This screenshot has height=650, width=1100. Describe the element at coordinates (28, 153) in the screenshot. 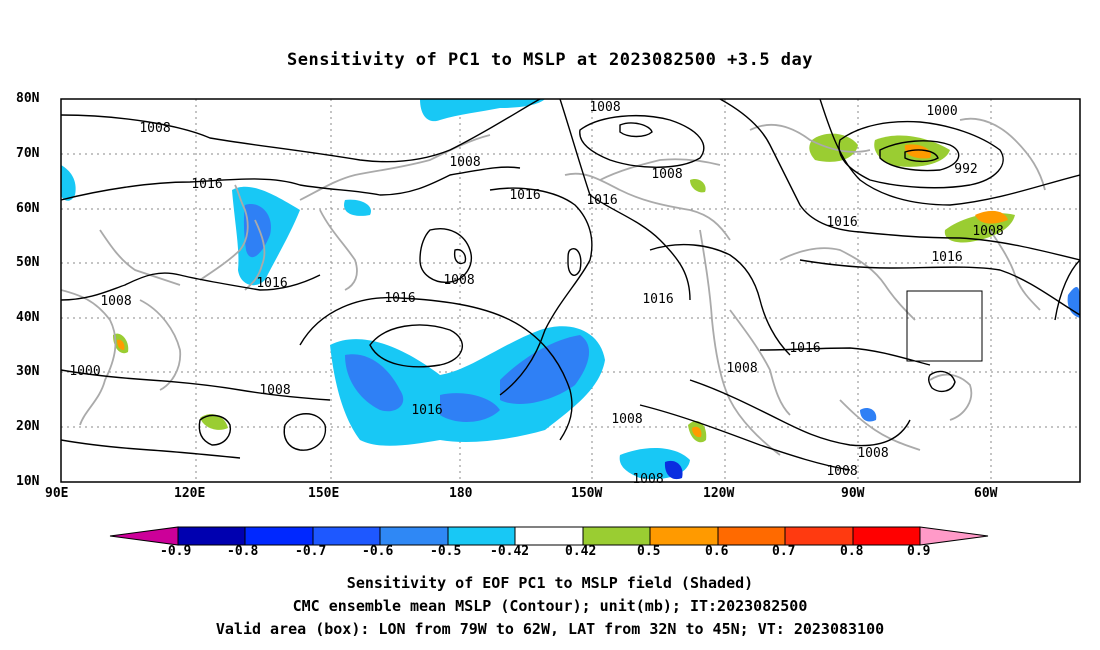

I see `lat-label: 70N` at that location.